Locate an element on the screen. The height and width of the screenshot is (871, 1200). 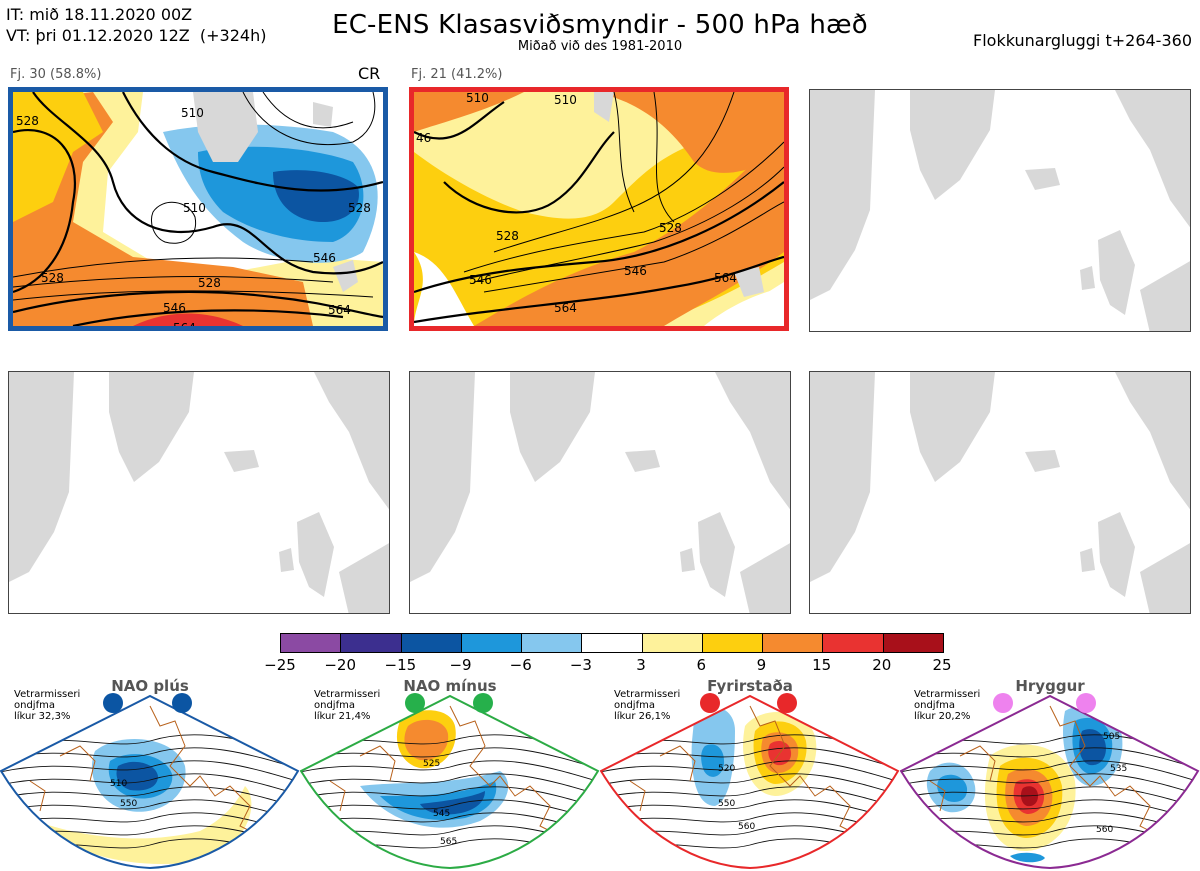
colorbar-tick-label: −3 is located at coordinates (580, 665).